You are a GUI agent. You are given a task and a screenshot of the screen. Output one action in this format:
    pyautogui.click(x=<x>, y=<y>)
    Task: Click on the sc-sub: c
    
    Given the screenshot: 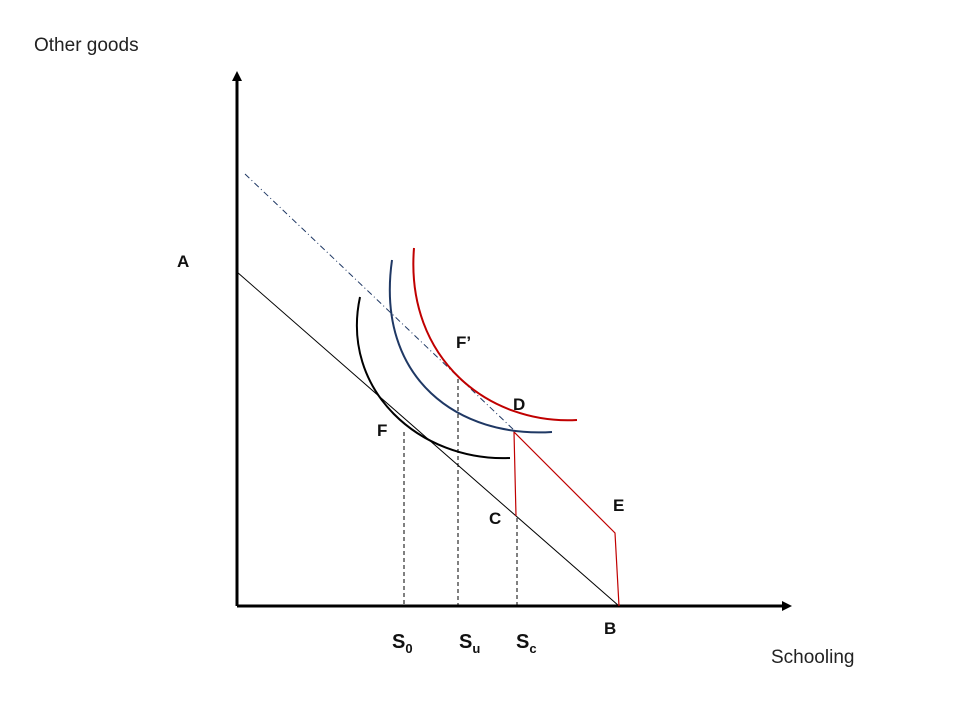 What is the action you would take?
    pyautogui.click(x=532, y=648)
    